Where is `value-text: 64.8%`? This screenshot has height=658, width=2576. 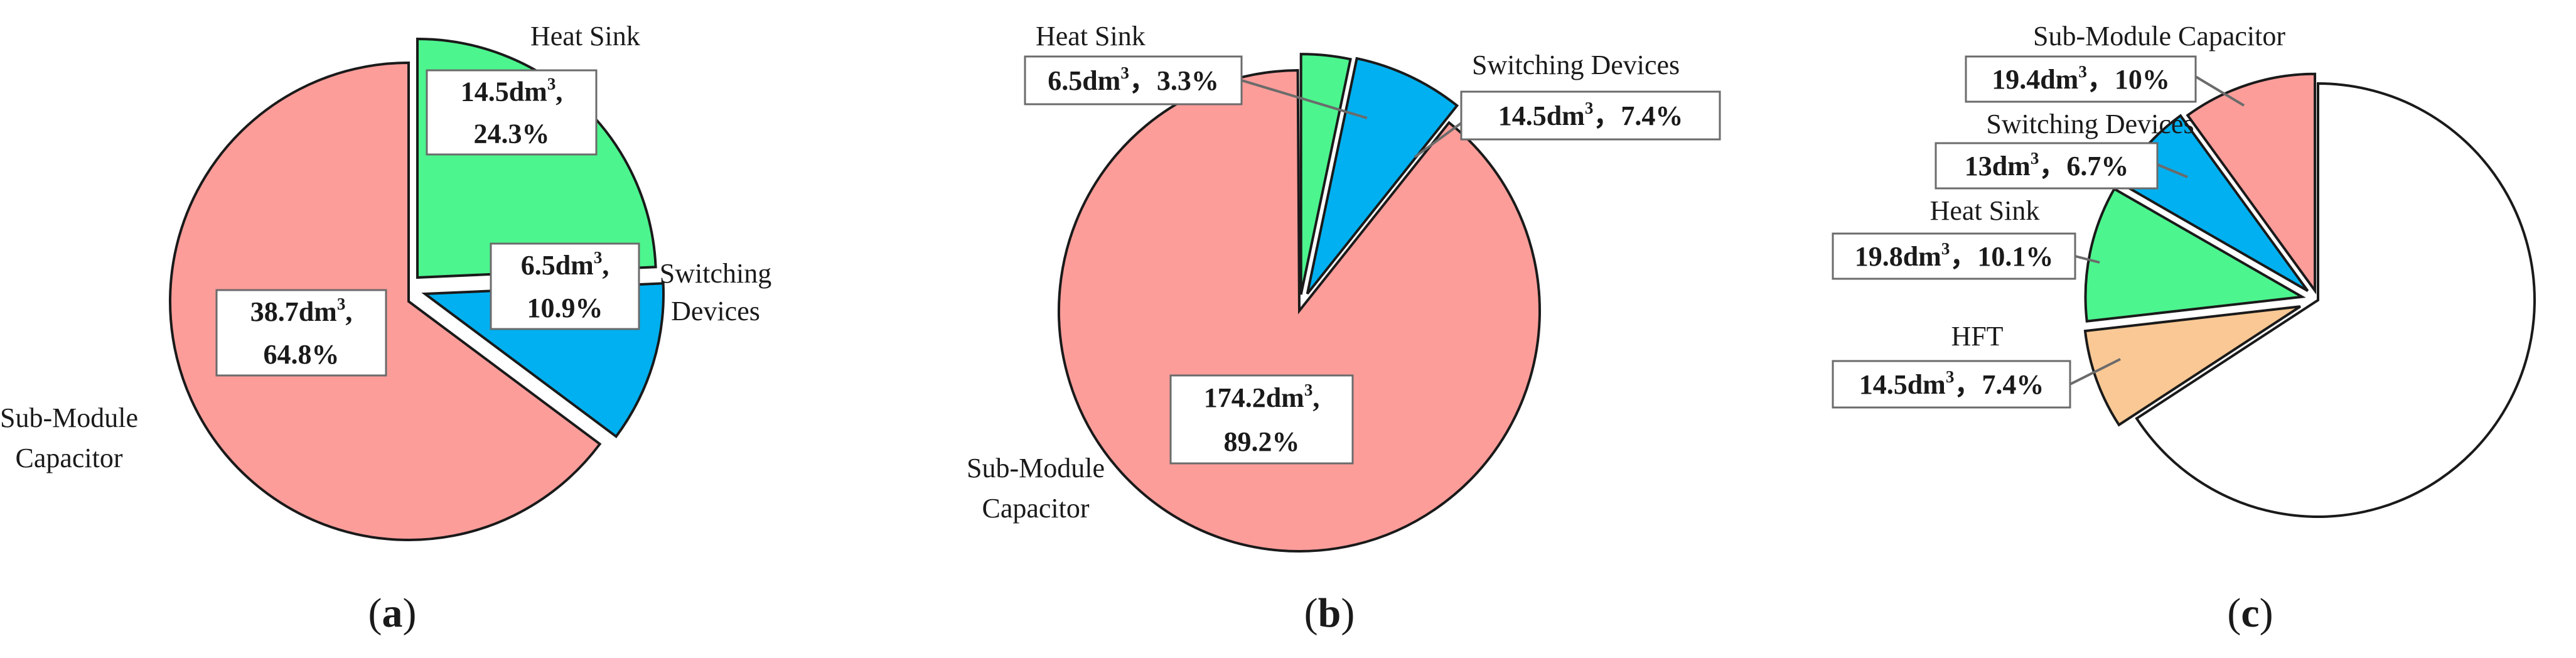 value-text: 64.8% is located at coordinates (302, 355).